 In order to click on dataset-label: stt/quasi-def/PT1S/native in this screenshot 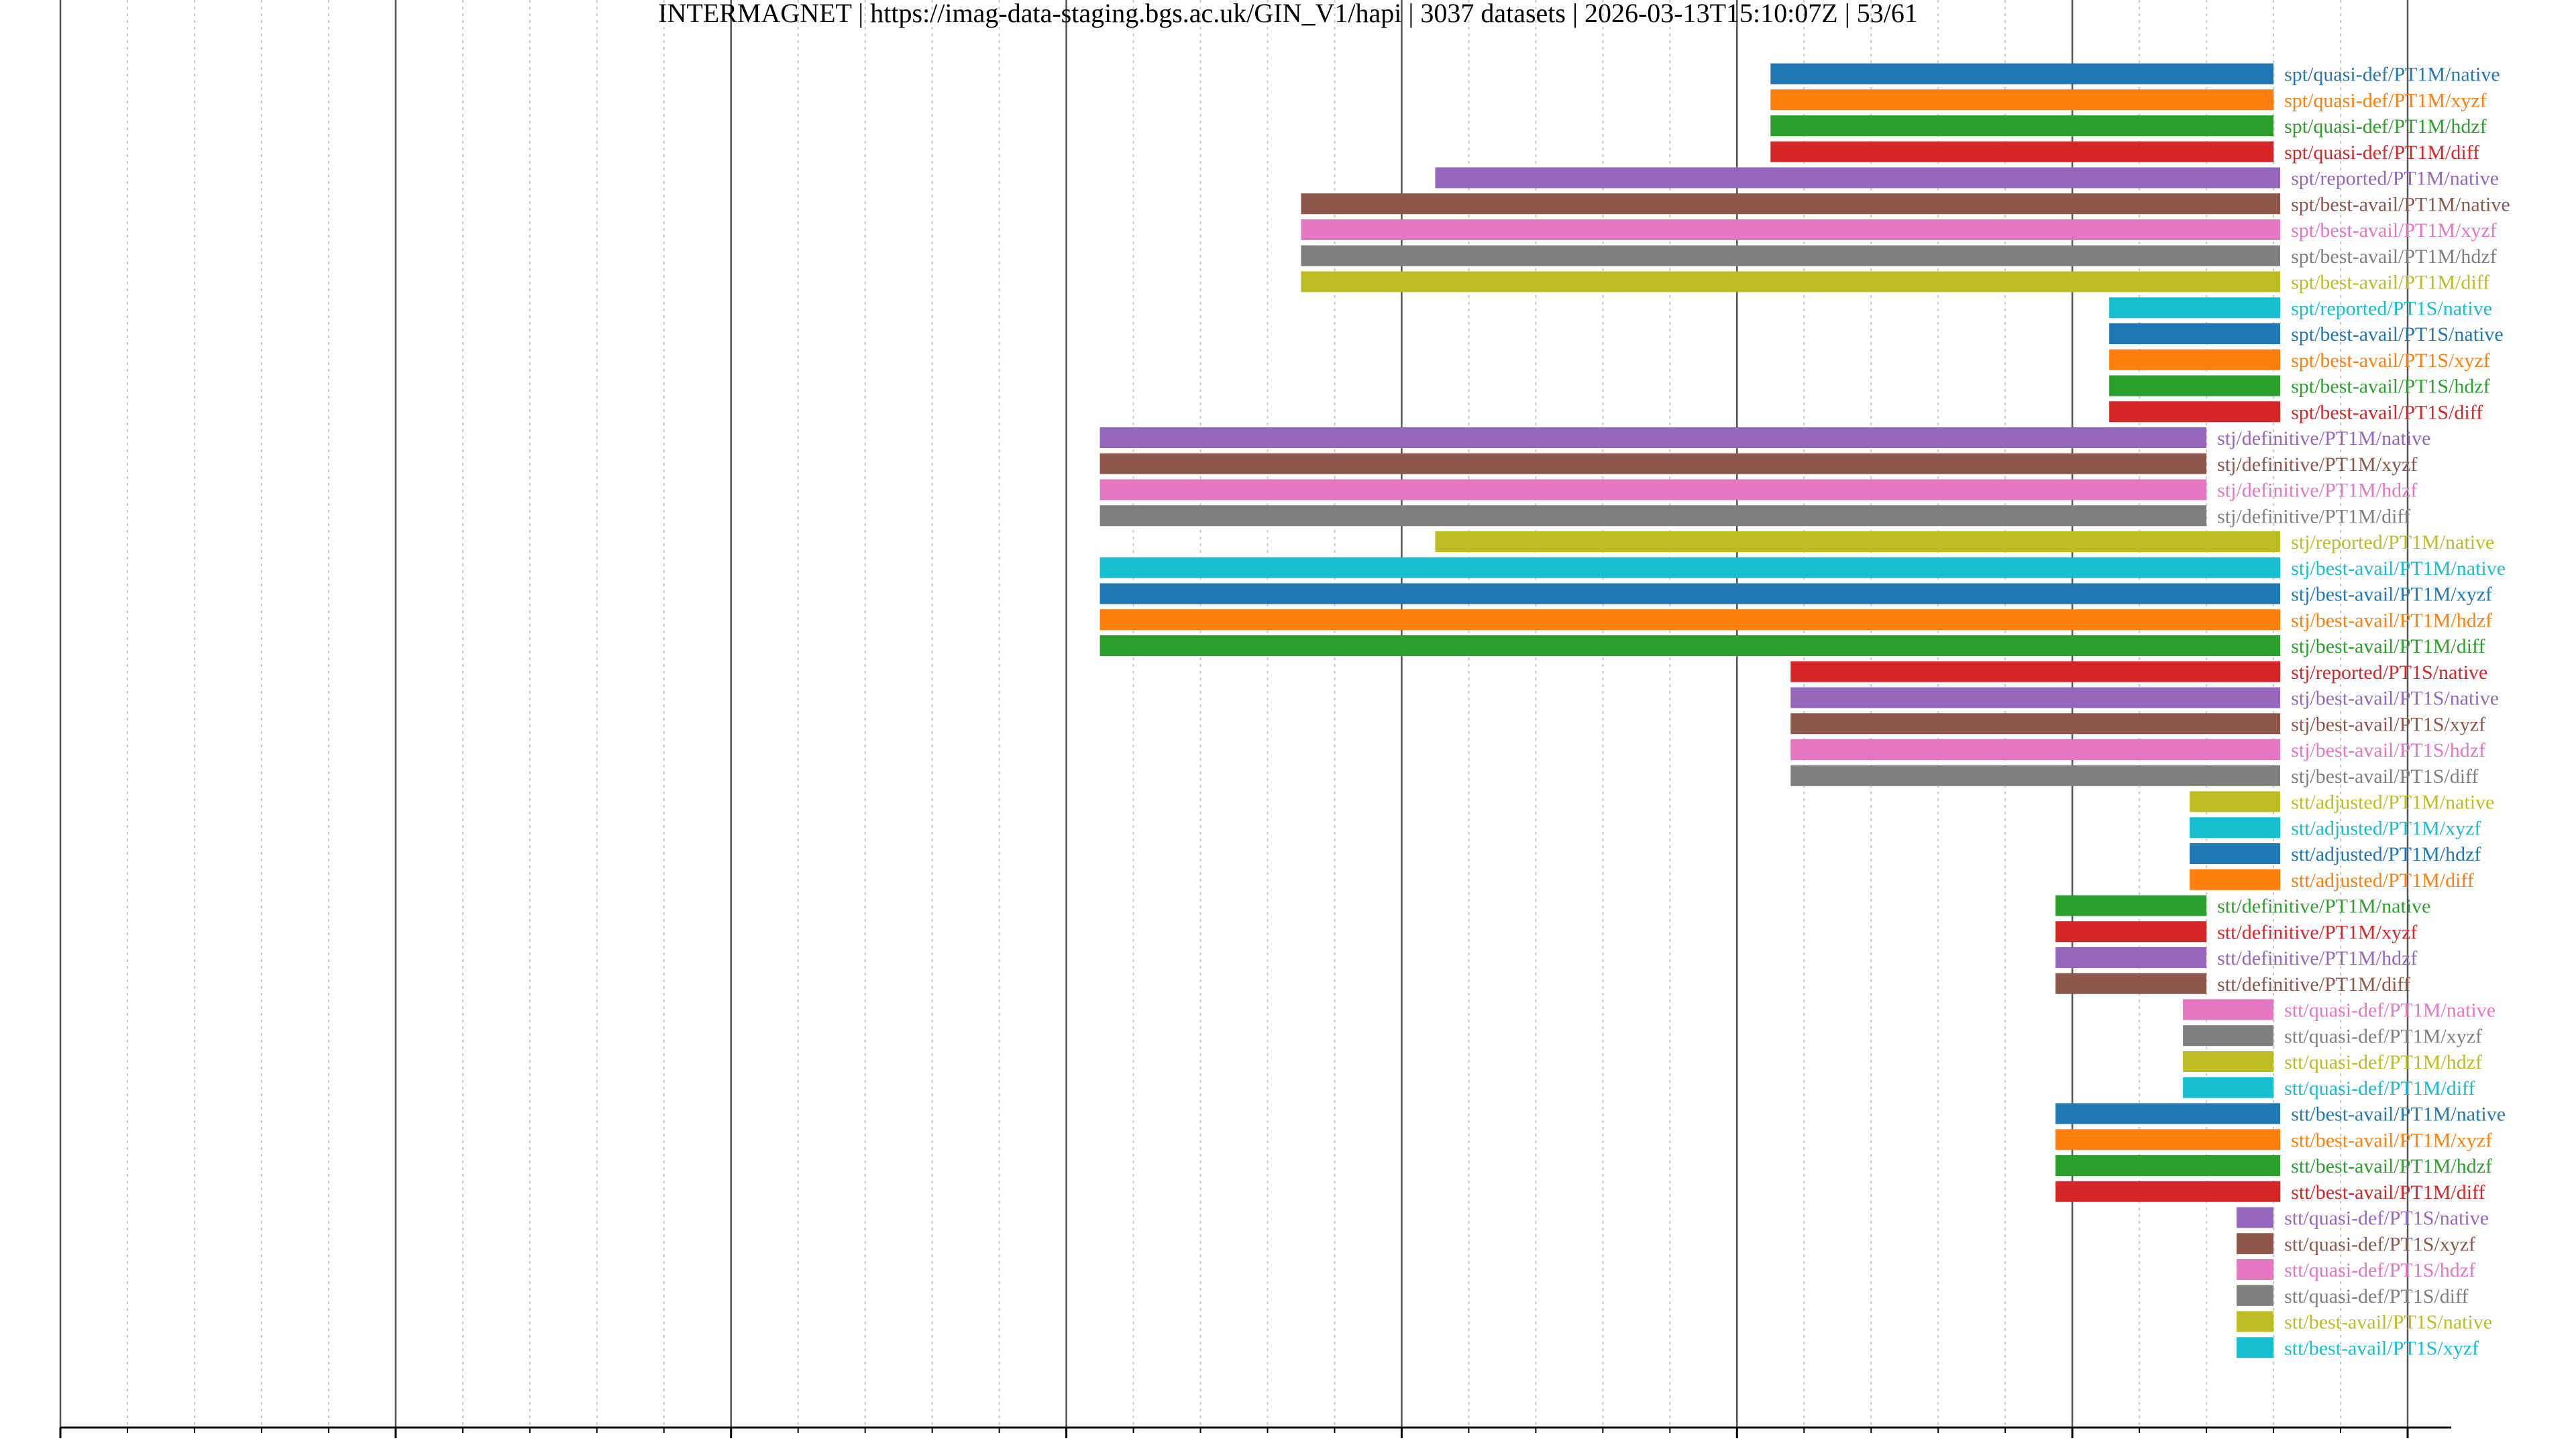, I will do `click(2386, 1219)`.